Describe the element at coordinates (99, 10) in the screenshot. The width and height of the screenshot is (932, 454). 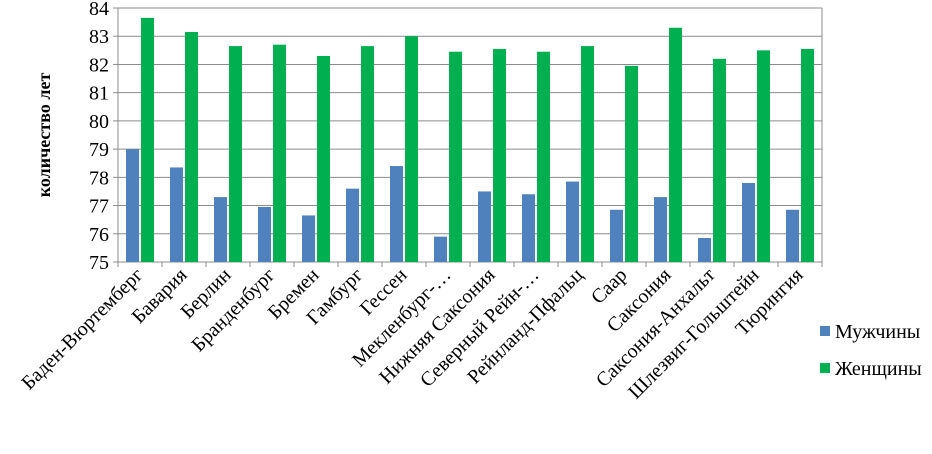
I see `y-tick-label: 84` at that location.